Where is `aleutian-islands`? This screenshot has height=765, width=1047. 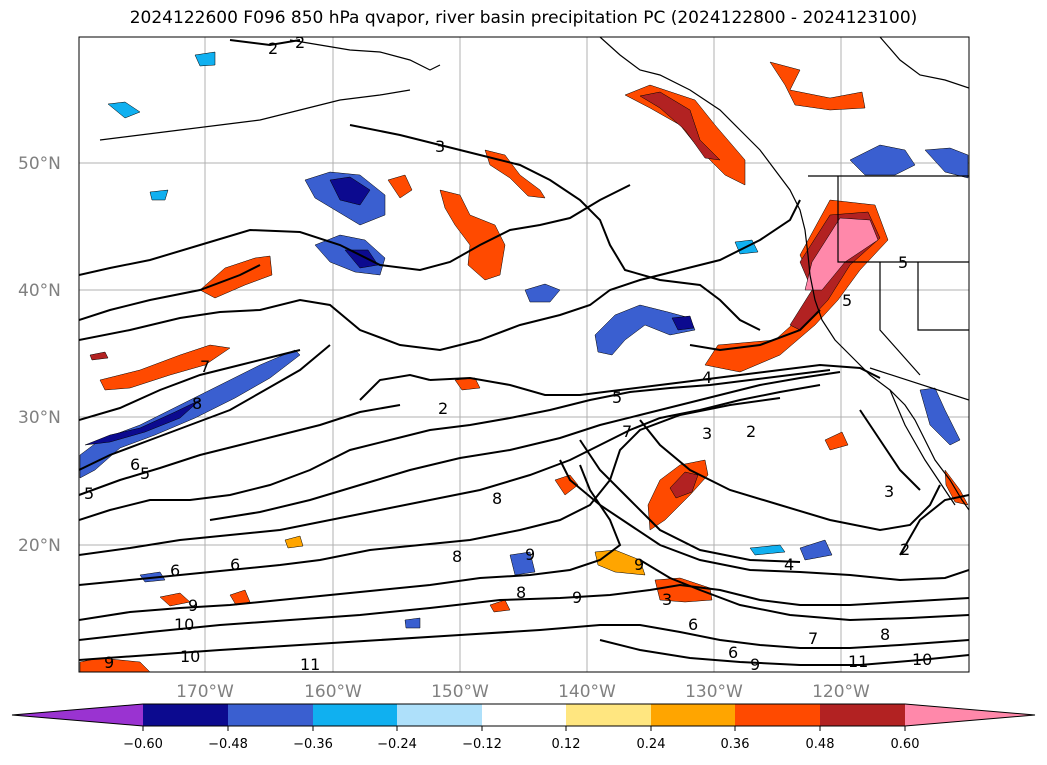
aleutian-islands is located at coordinates (255, 115).